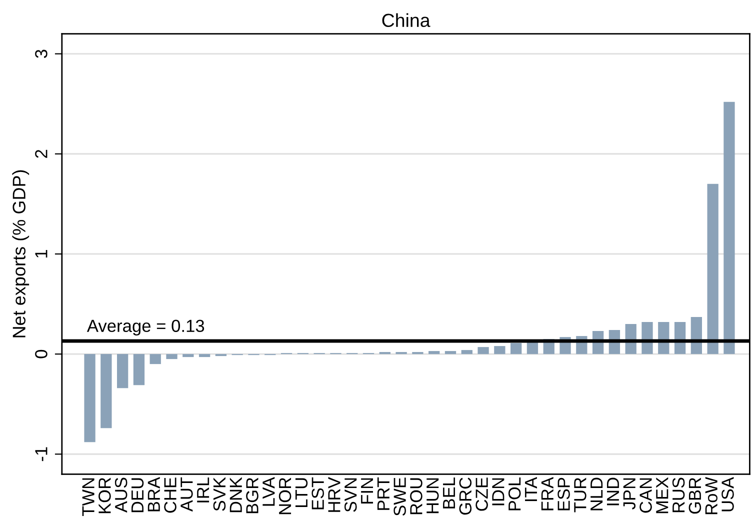  Describe the element at coordinates (596, 494) in the screenshot. I see `x-tick-label: NLD` at that location.